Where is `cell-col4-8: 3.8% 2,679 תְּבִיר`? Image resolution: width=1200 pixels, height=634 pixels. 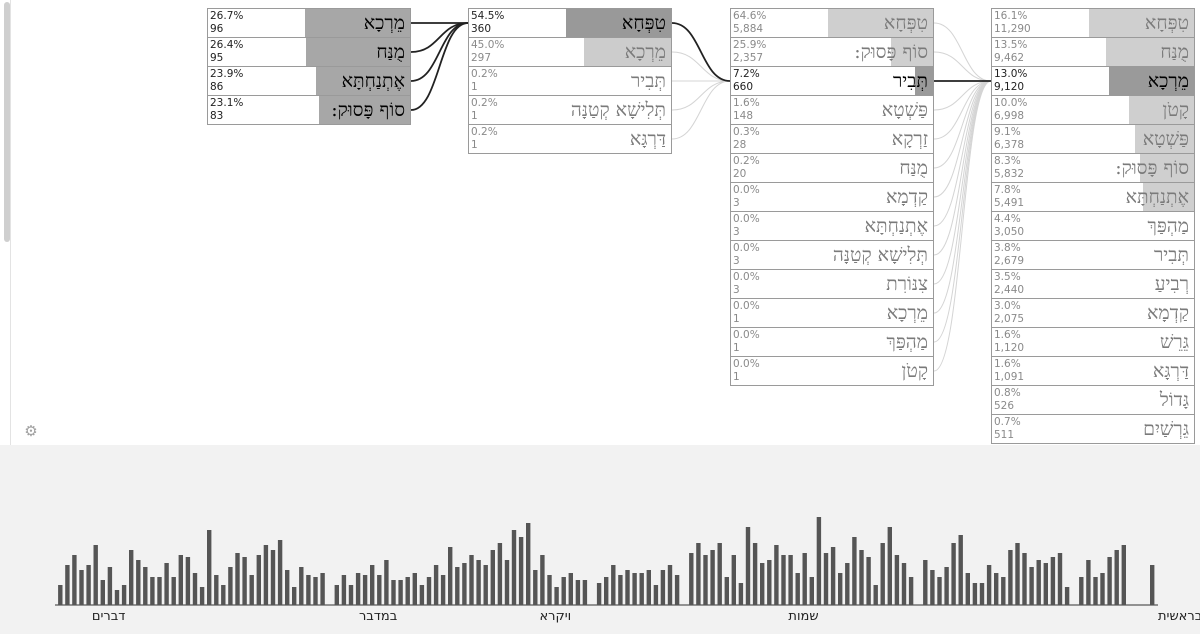
cell-col4-8: 3.8% 2,679 תְּבִיר is located at coordinates (1093, 255).